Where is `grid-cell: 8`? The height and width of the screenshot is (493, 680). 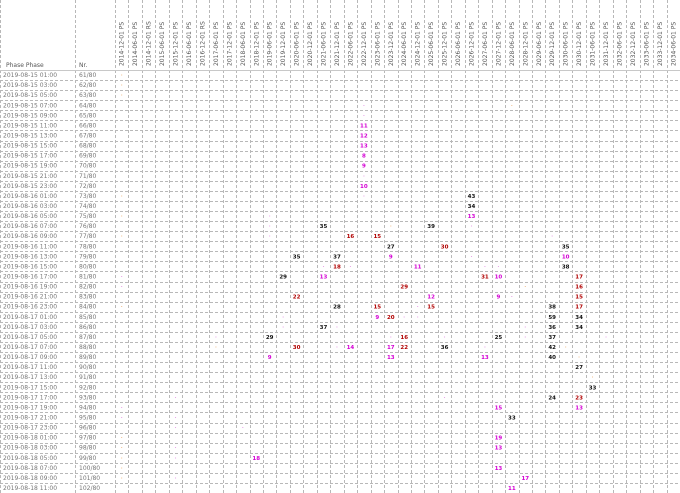 grid-cell: 8 is located at coordinates (364, 157).